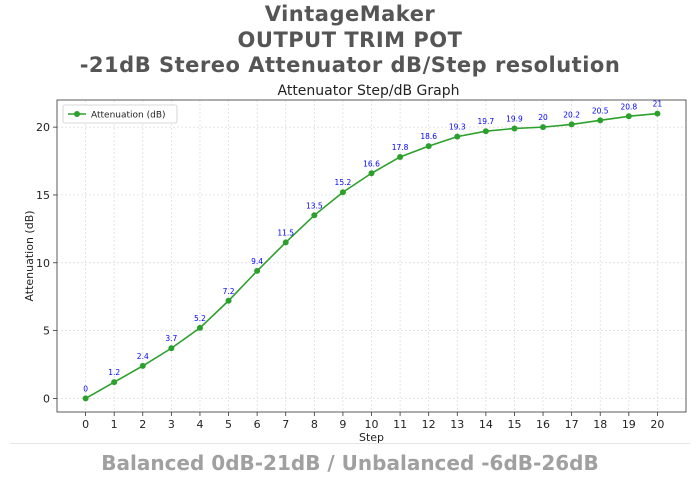 Image resolution: width=700 pixels, height=499 pixels. Describe the element at coordinates (372, 424) in the screenshot. I see `x-tick-label: 10` at that location.